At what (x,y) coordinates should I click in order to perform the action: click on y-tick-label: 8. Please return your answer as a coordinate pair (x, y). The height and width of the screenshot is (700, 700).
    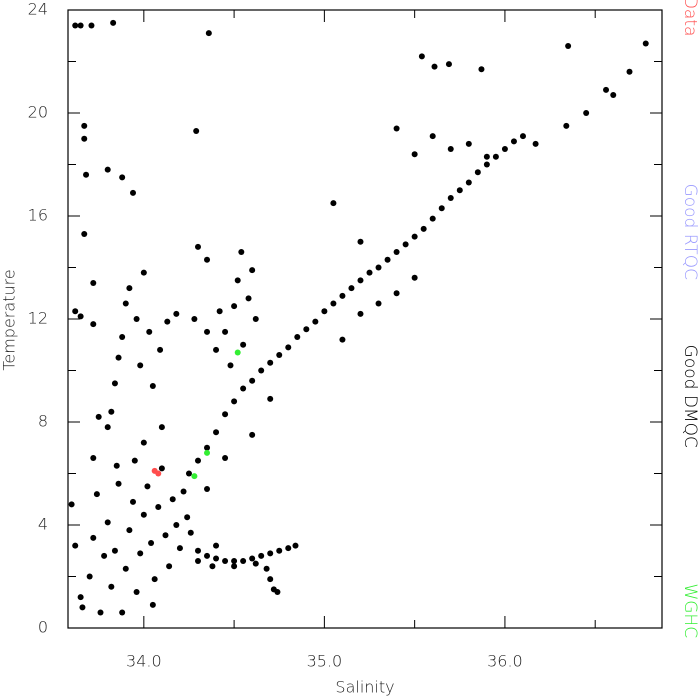
    Looking at the image, I should click on (43, 421).